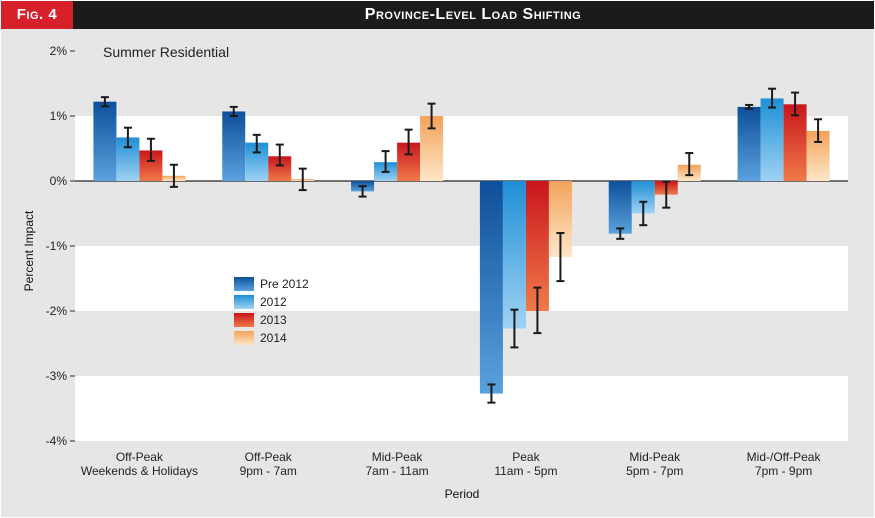  What do you see at coordinates (784, 457) in the screenshot?
I see `category-label-line1: Mid-/Off-Peak` at bounding box center [784, 457].